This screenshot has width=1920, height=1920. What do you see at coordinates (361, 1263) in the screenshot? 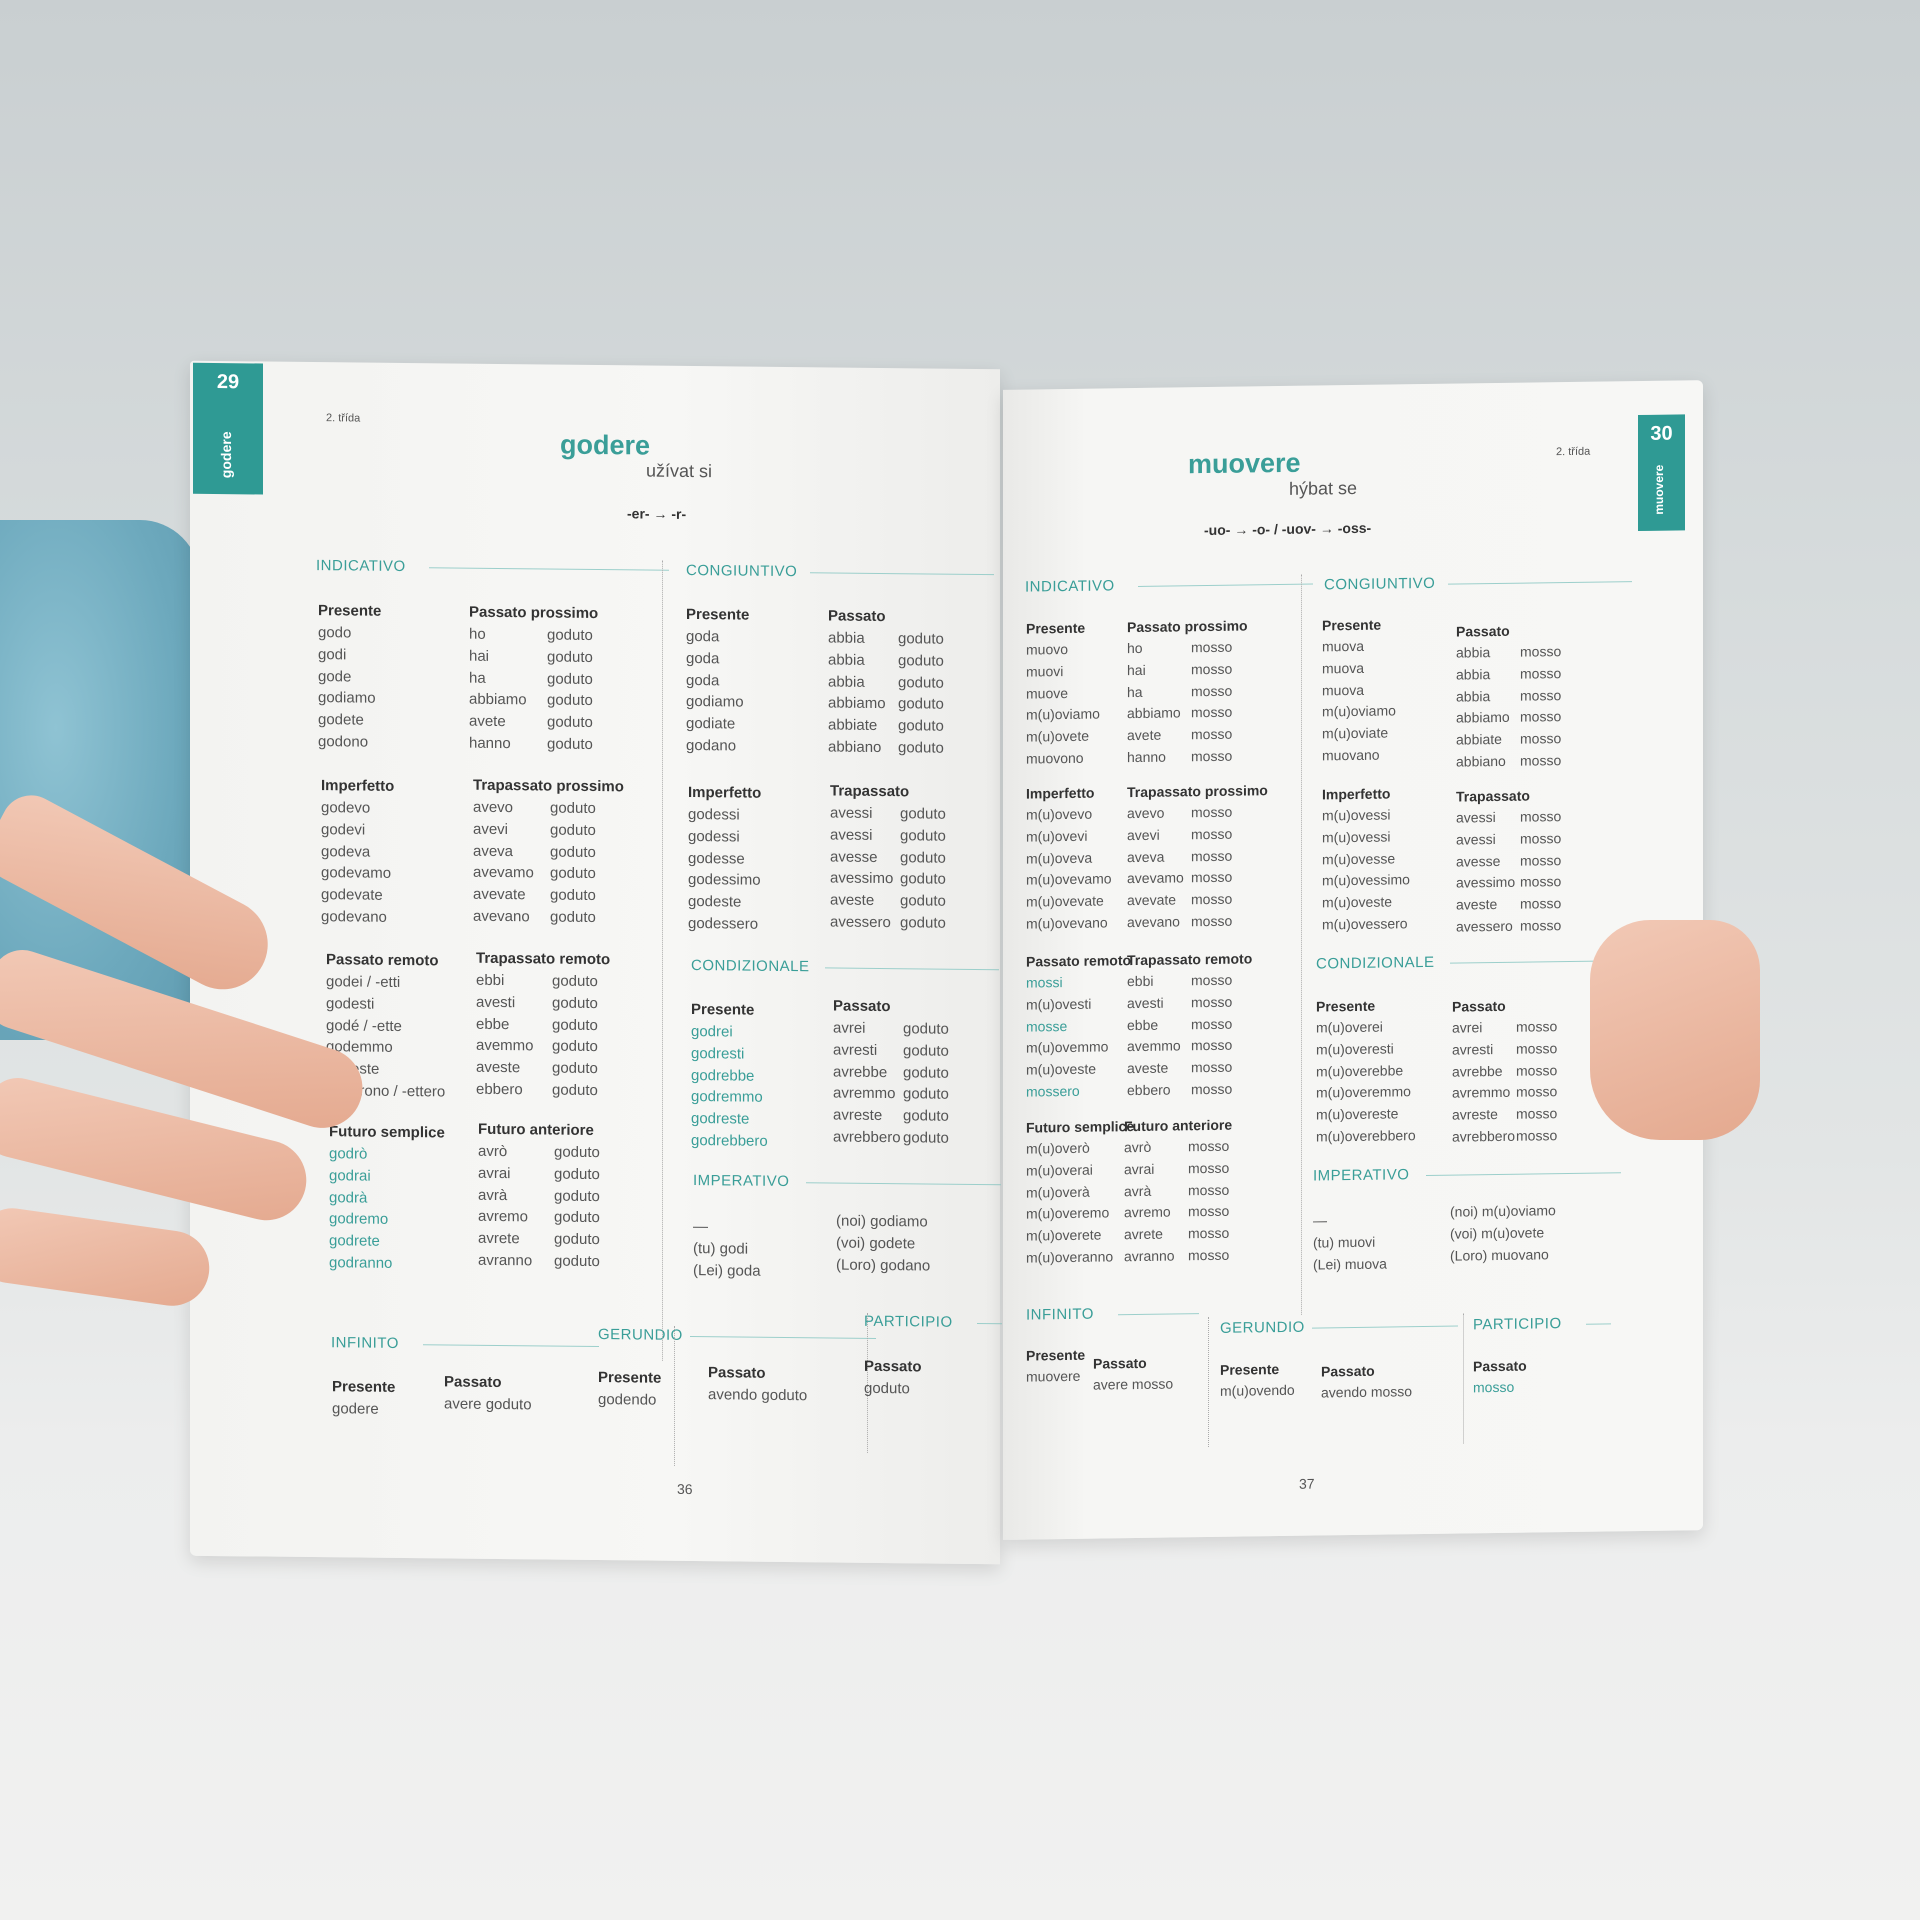
I see `verb-form: godranno` at bounding box center [361, 1263].